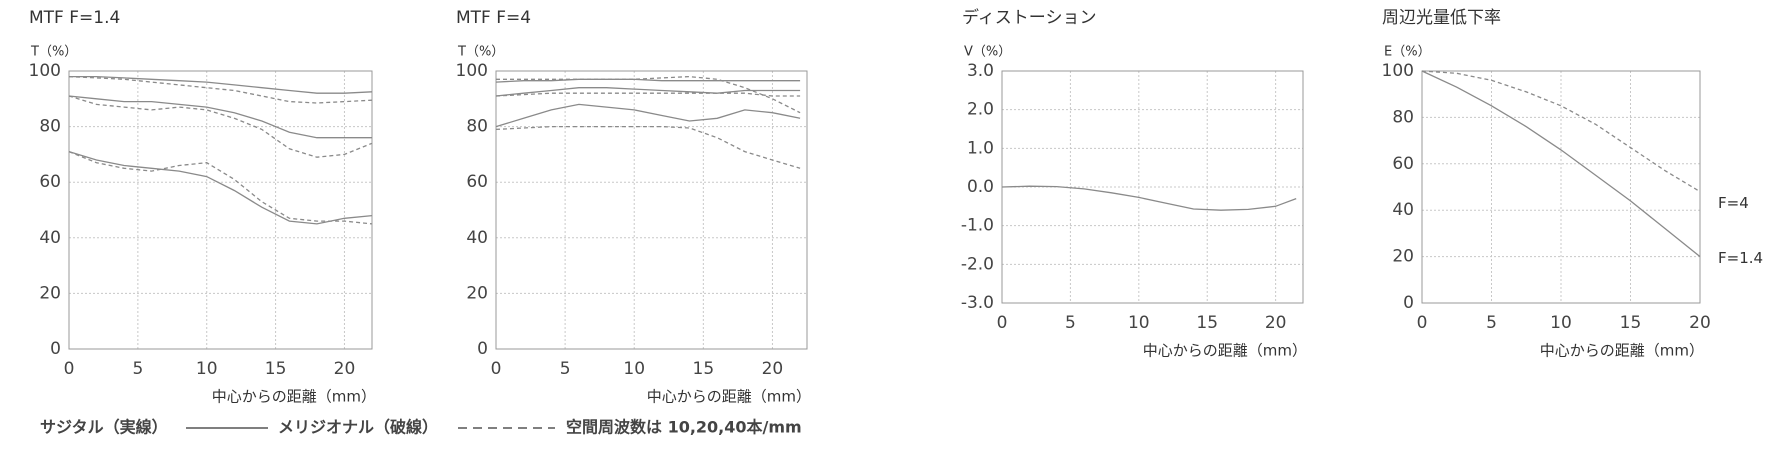  What do you see at coordinates (104, 427) in the screenshot?
I see `sagittal-label: サジタル（実線）` at bounding box center [104, 427].